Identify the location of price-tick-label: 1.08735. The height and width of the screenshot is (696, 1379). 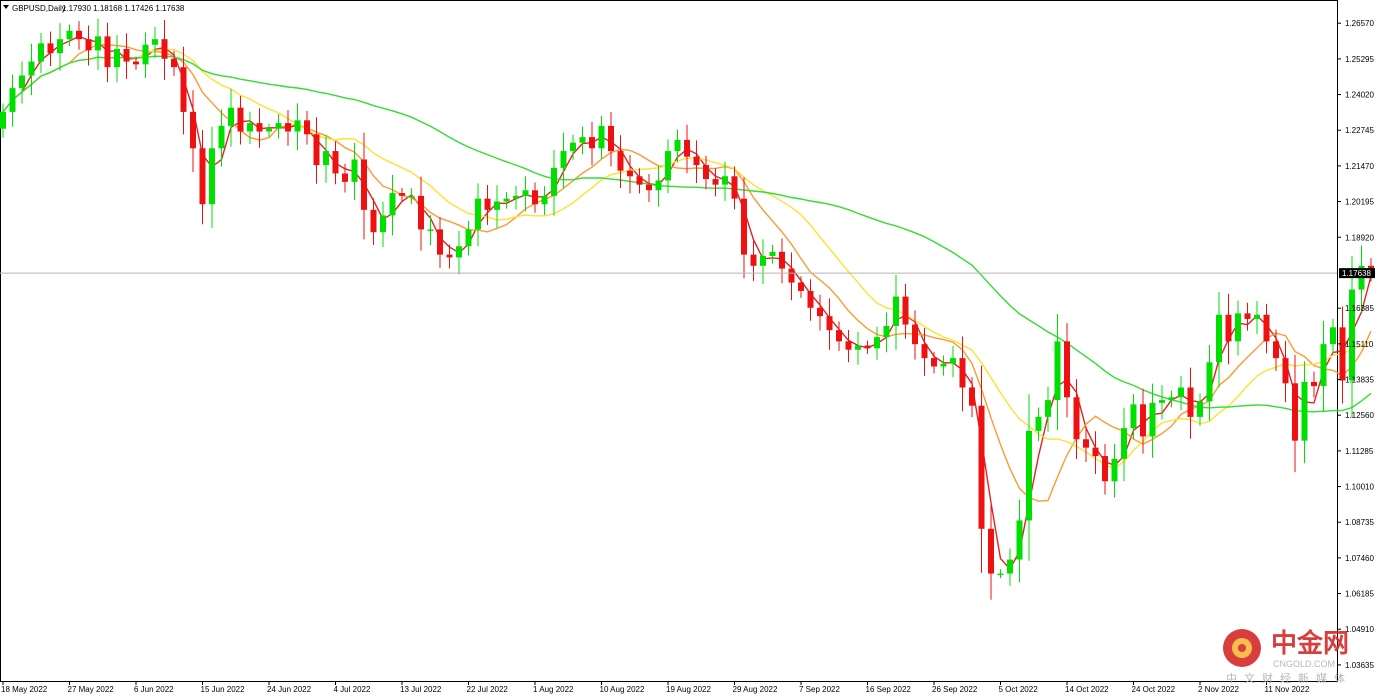
(1359, 522).